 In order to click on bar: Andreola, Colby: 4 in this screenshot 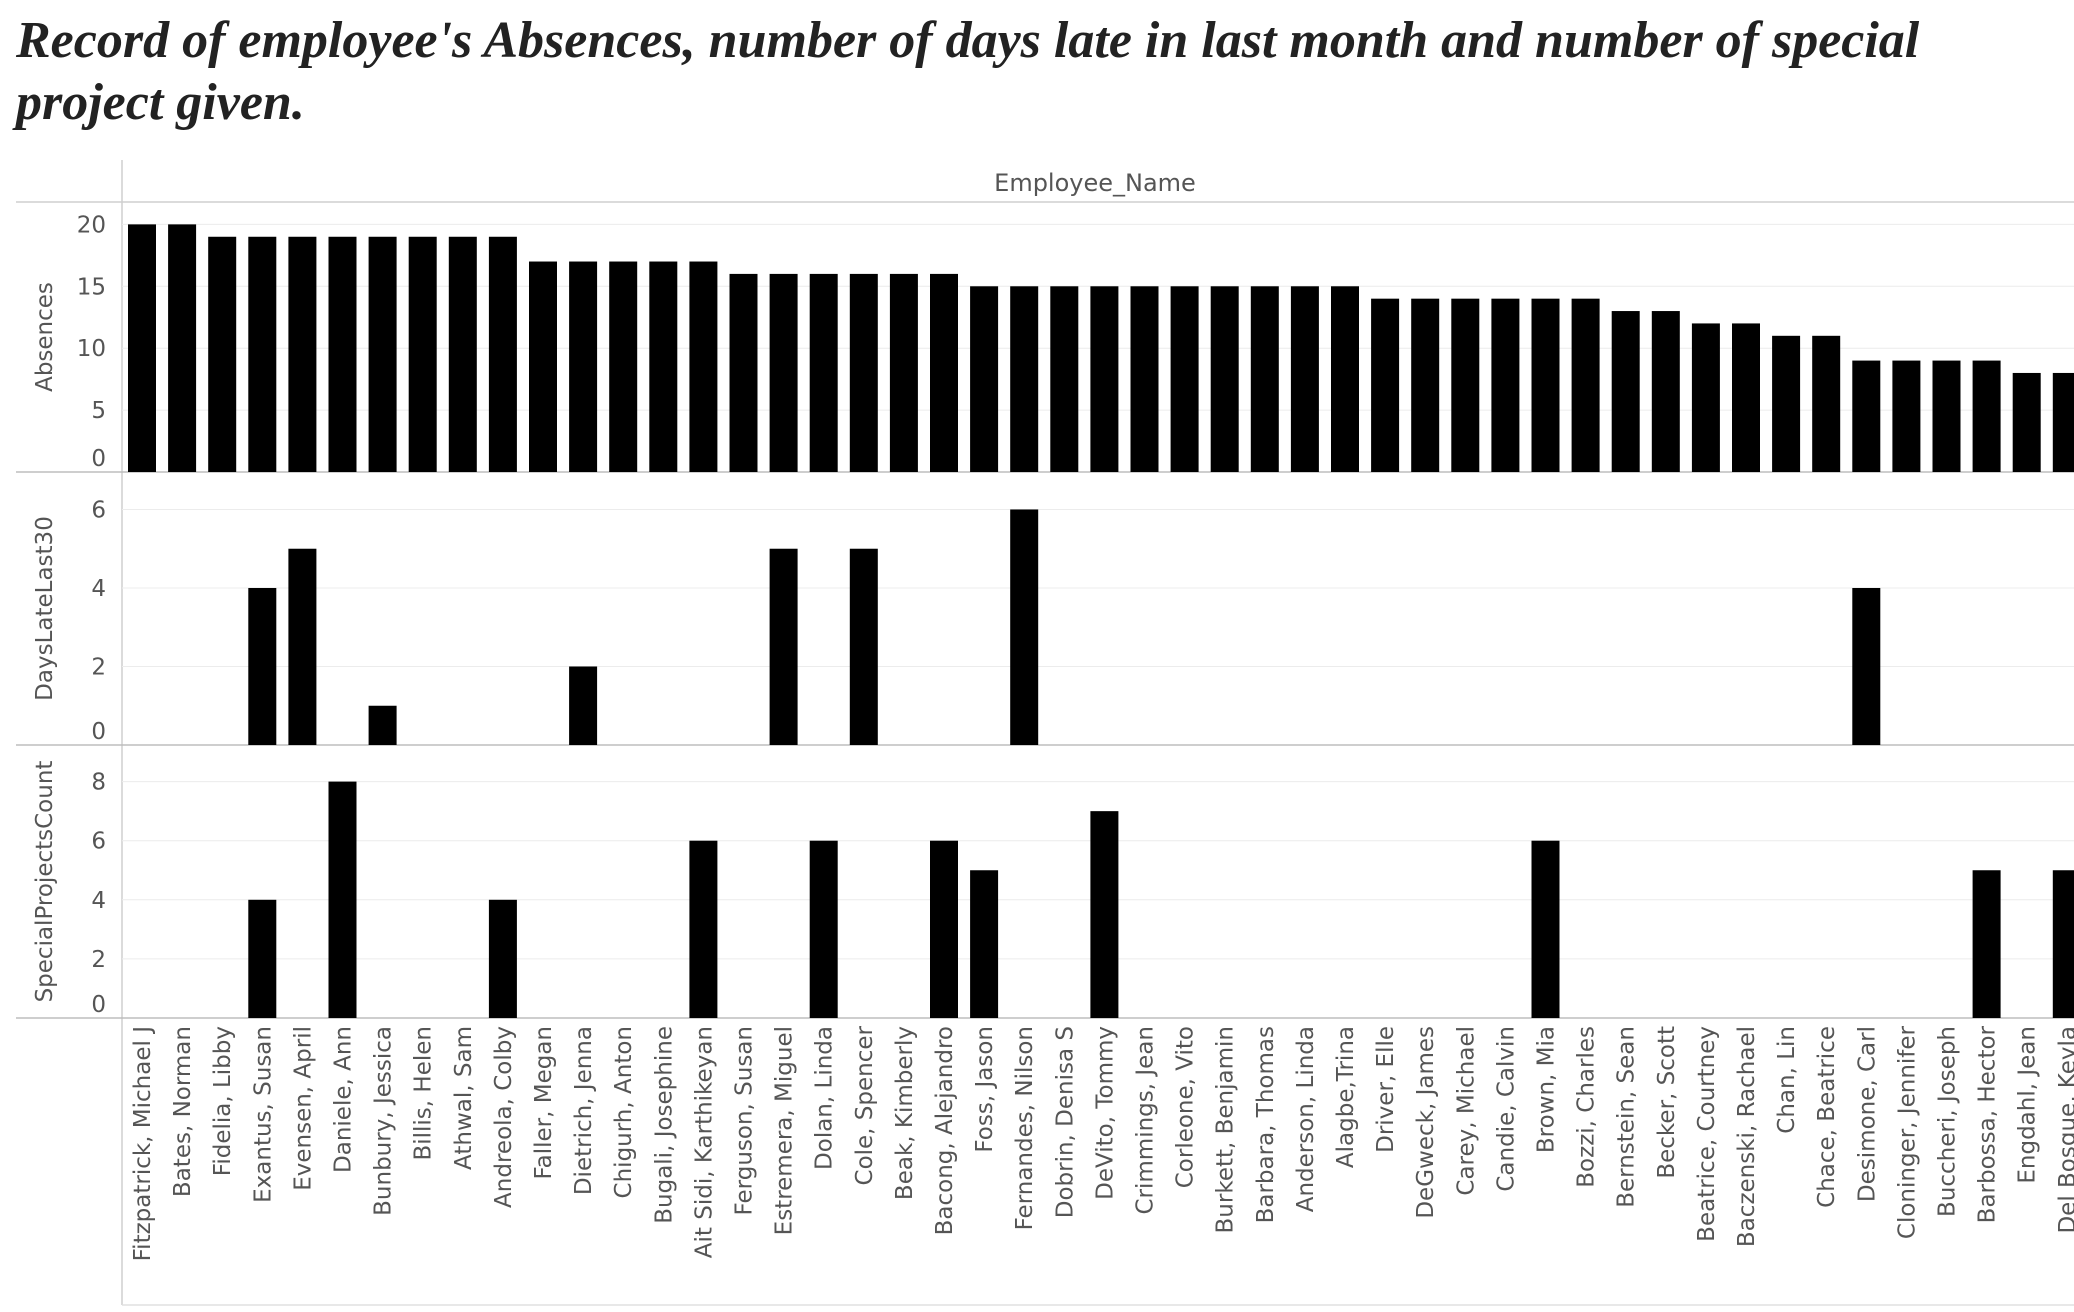, I will do `click(502, 958)`.